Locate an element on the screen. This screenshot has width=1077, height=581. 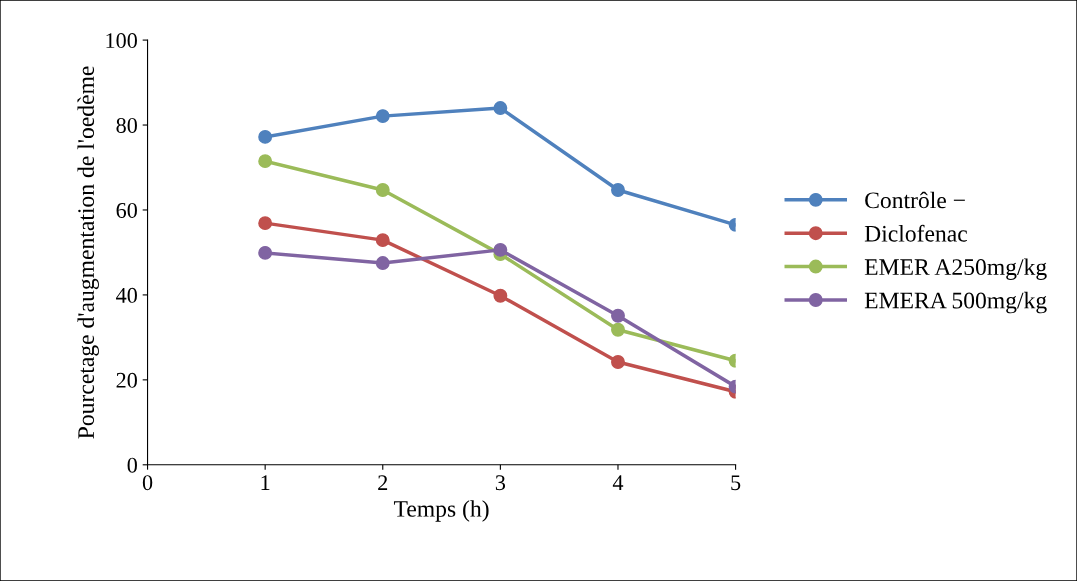
y-tick-label: 20 is located at coordinates (126, 380).